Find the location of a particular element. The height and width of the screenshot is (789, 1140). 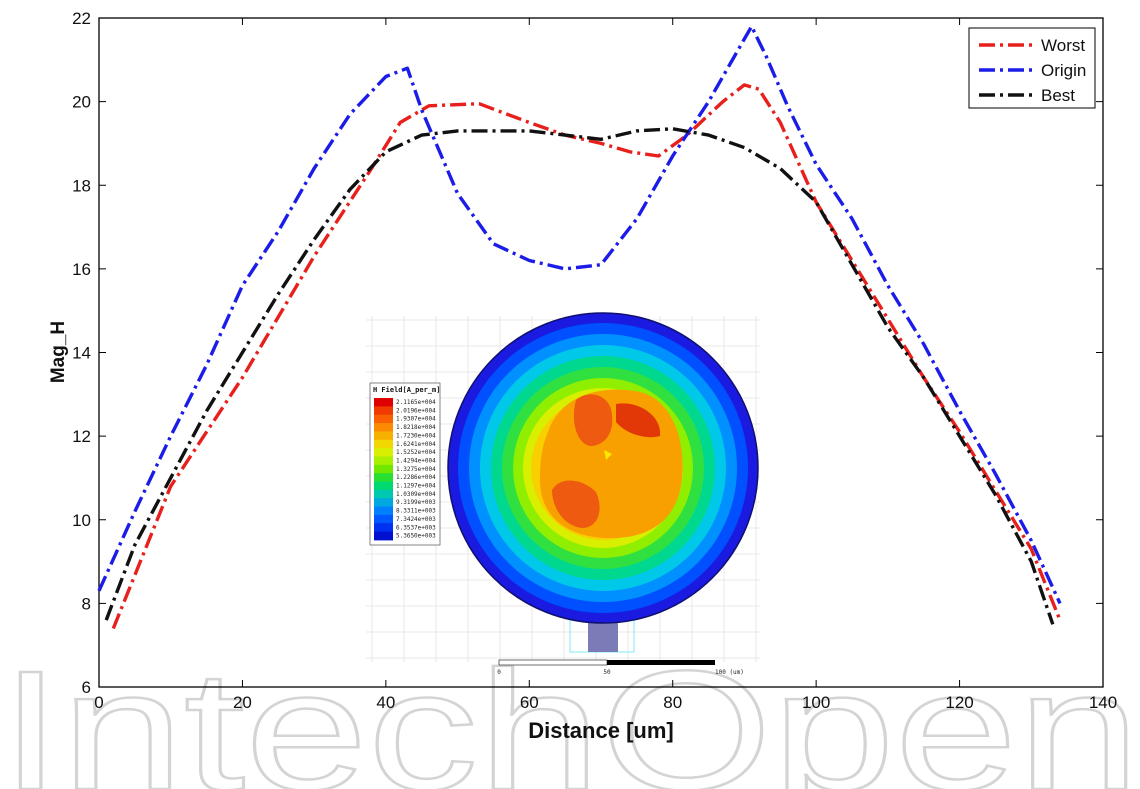

colorbar-label: 1.9307e+004 is located at coordinates (416, 419).